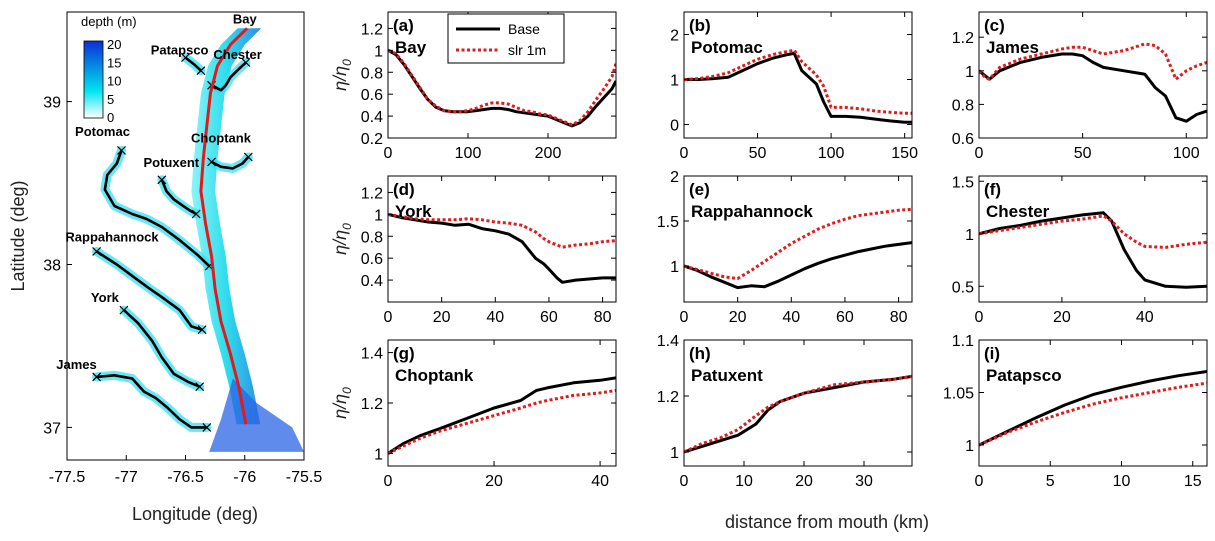 The height and width of the screenshot is (541, 1215). Describe the element at coordinates (506, 38) in the screenshot. I see `legend: Base slr 1m` at that location.